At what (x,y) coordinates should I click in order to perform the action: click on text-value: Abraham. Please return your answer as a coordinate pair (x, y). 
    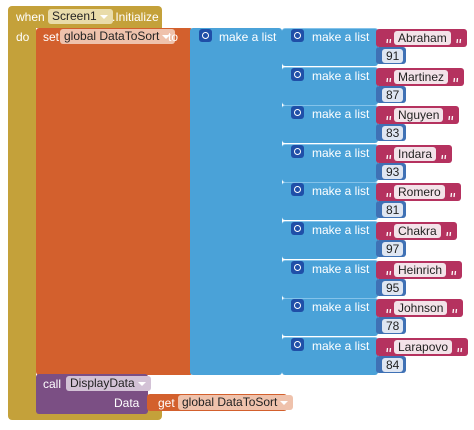
    Looking at the image, I should click on (422, 38).